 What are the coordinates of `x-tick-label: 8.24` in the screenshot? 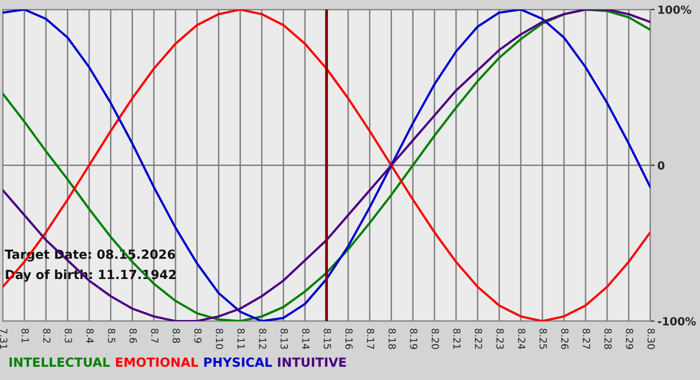 It's located at (522, 339).